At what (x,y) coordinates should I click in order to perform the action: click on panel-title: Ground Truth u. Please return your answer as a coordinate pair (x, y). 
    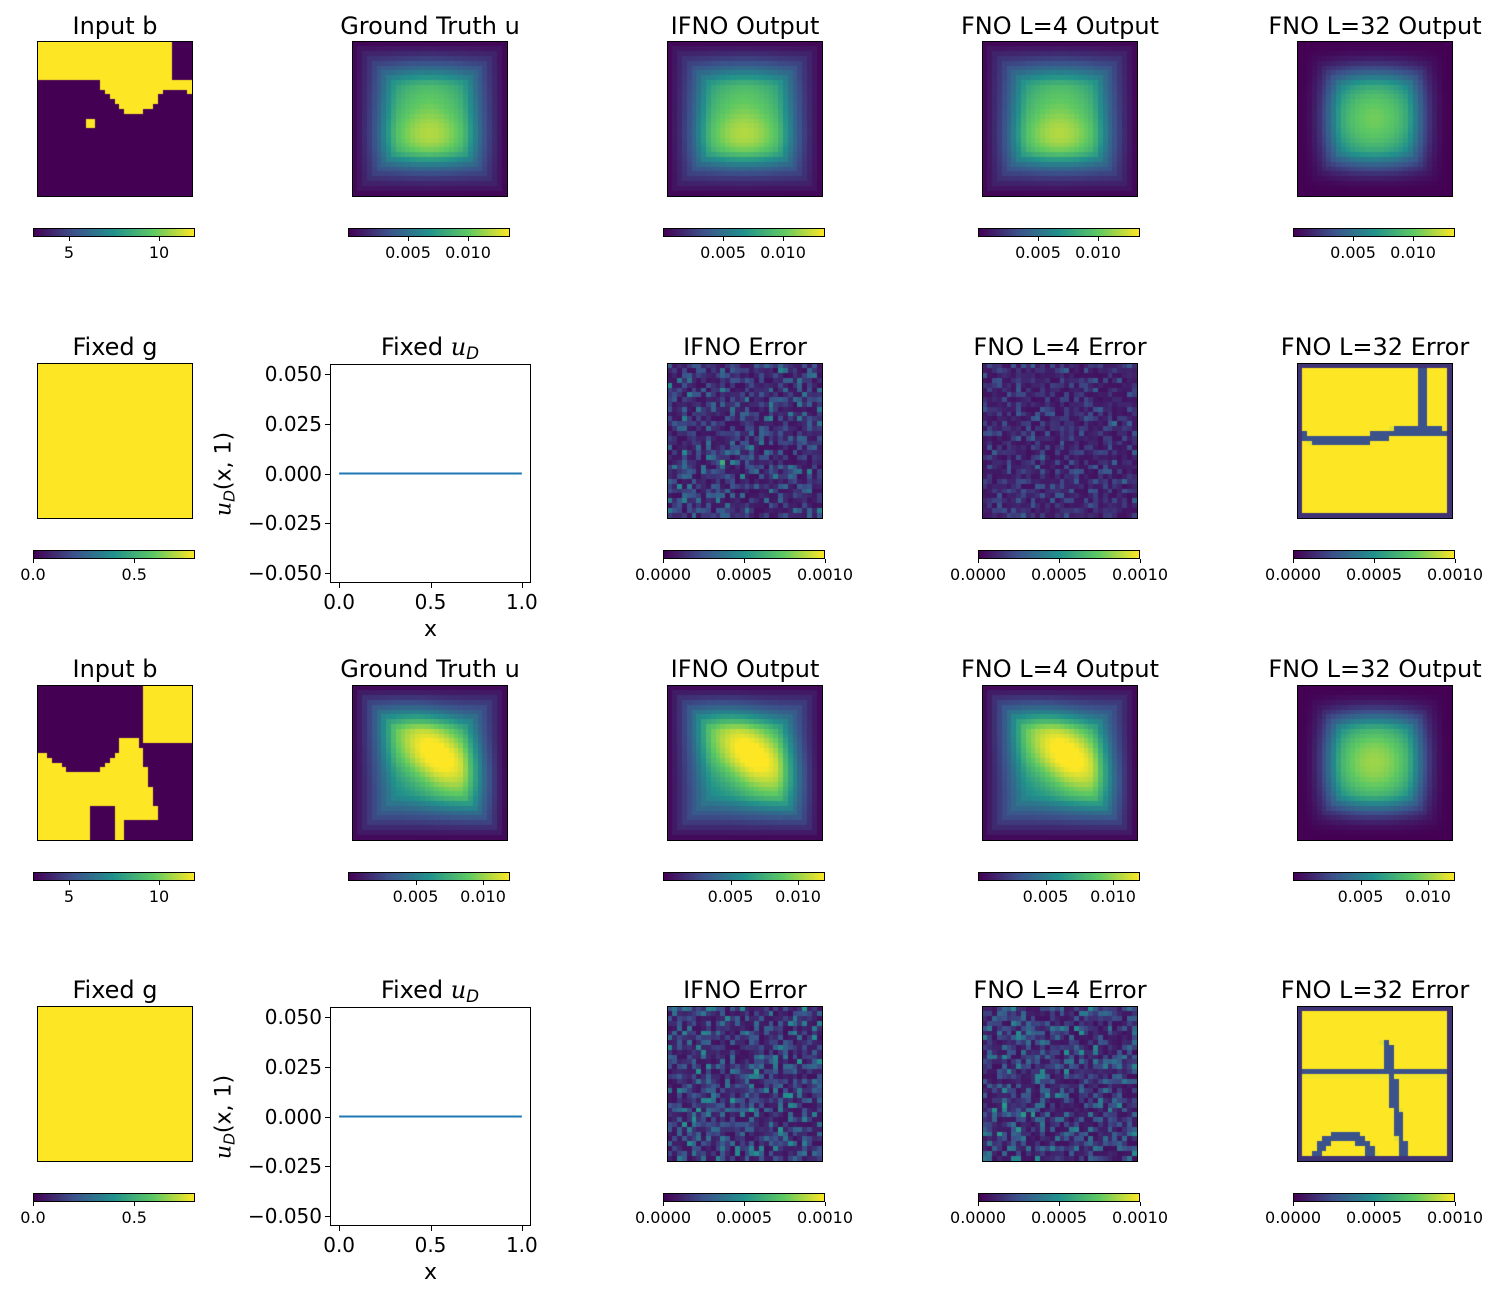
    Looking at the image, I should click on (430, 26).